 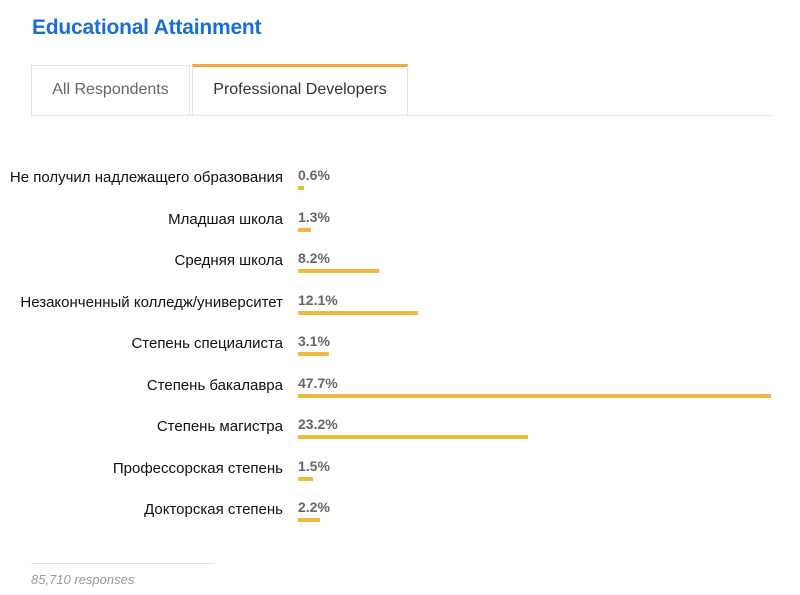 What do you see at coordinates (147, 27) in the screenshot?
I see `page-title: Educational Attainment` at bounding box center [147, 27].